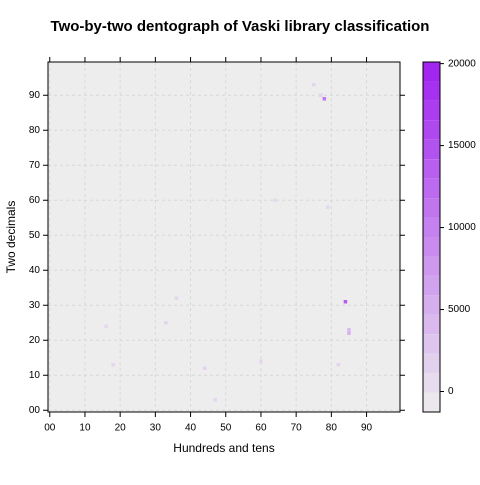  I want to click on colorbar-frame, so click(431, 237).